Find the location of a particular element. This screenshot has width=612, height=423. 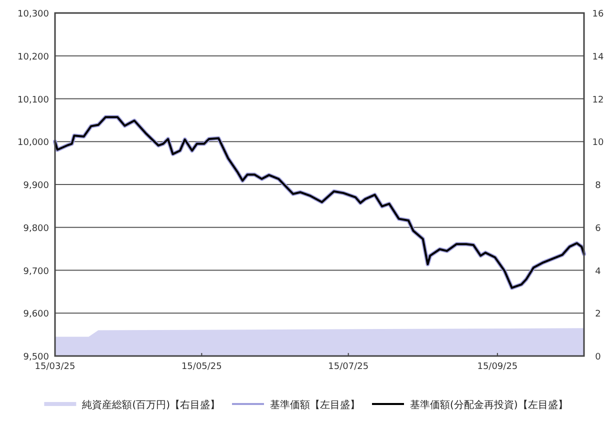

x-tick-label: 15/07/25 is located at coordinates (348, 367).